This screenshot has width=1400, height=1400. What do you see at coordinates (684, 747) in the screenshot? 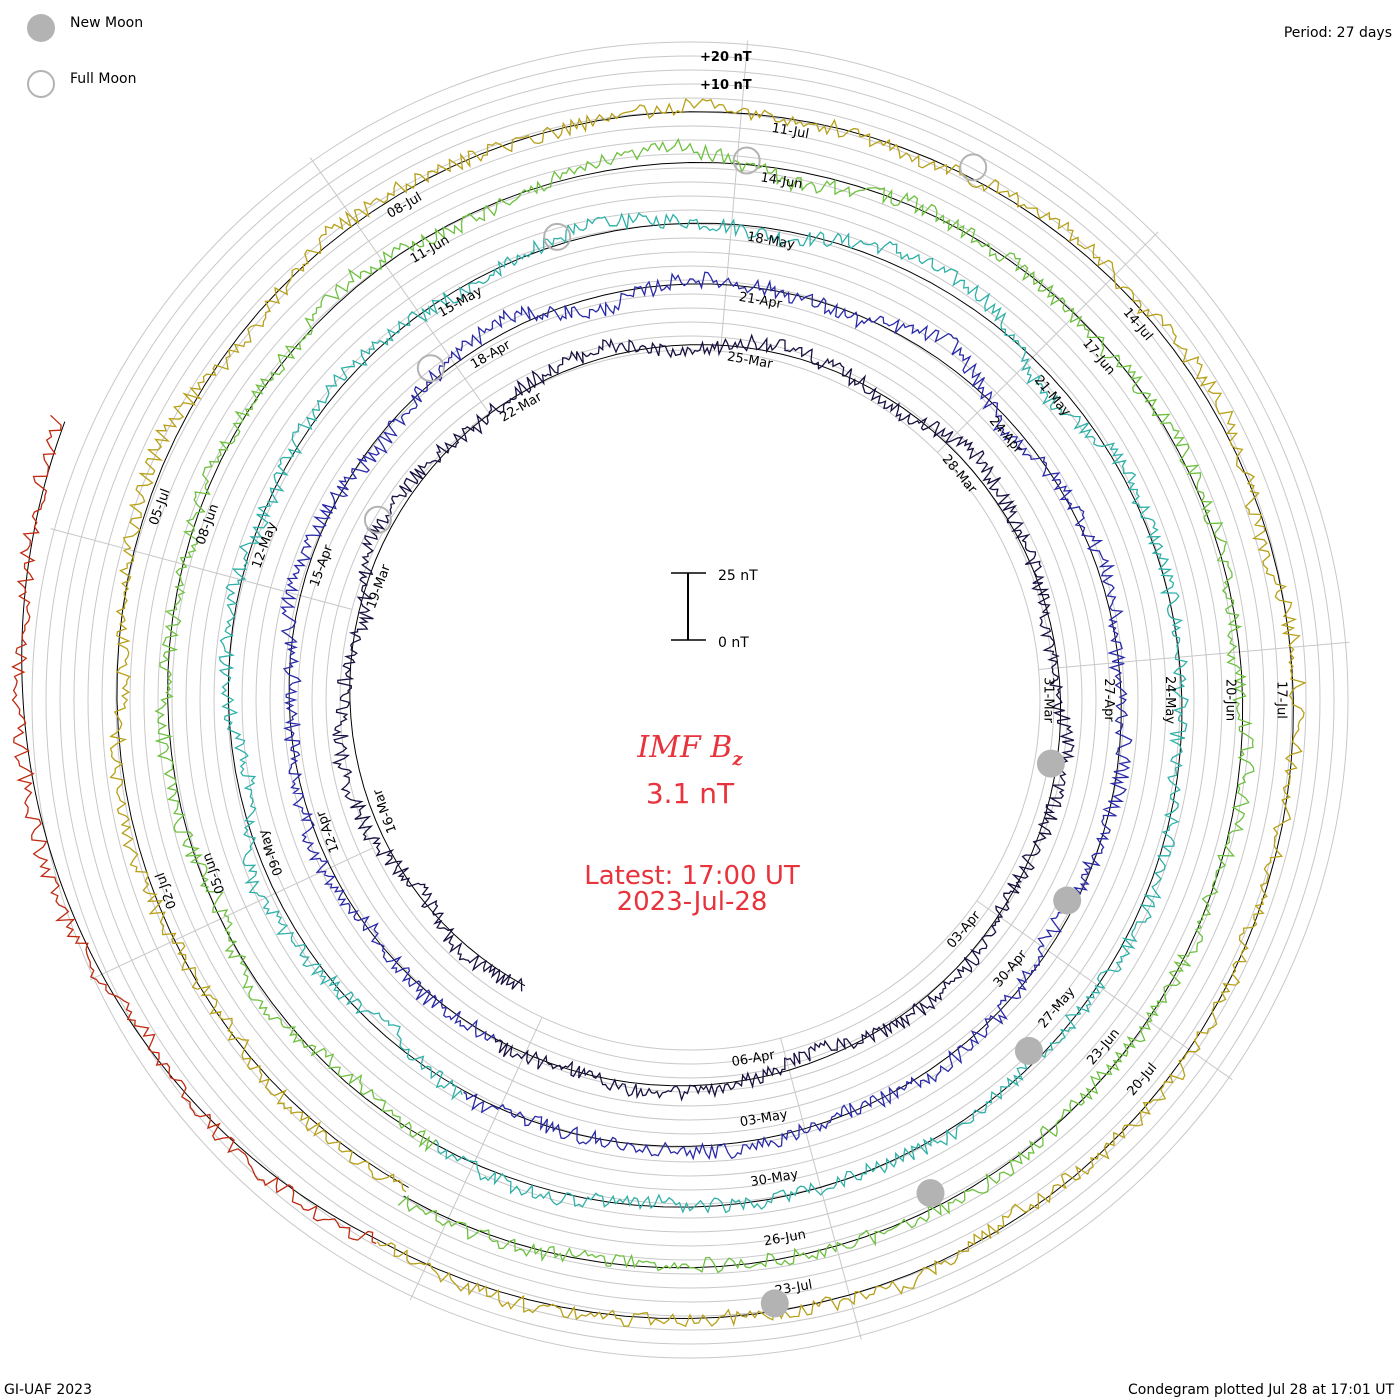
I see `chart-title-main: IMF B` at bounding box center [684, 747].